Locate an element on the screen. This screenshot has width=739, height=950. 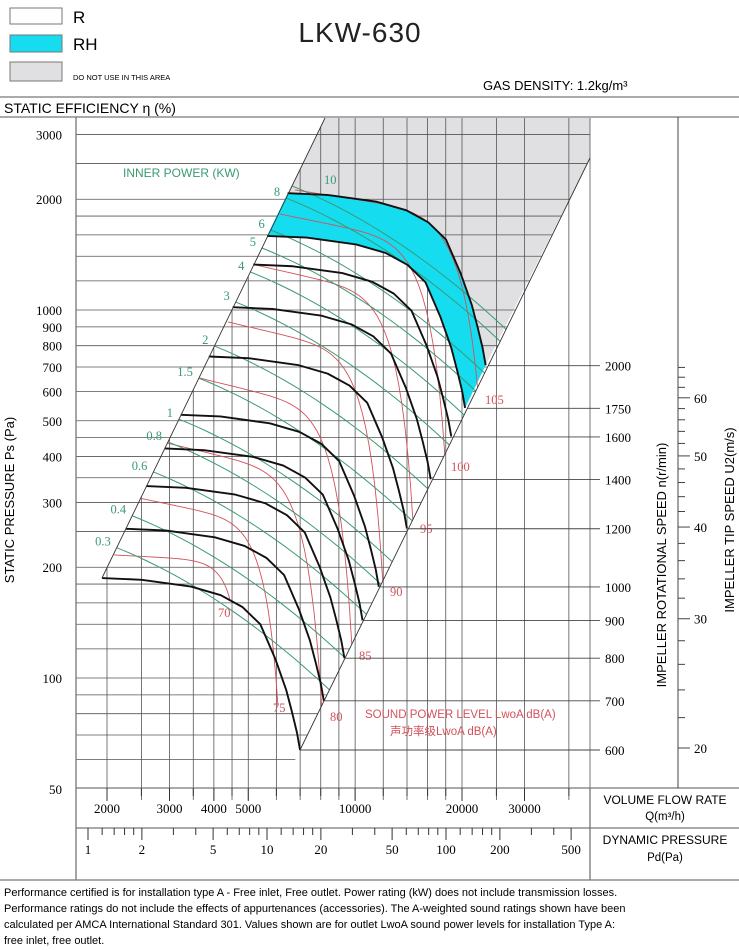
y-tick-label: 500 is located at coordinates (53, 421).